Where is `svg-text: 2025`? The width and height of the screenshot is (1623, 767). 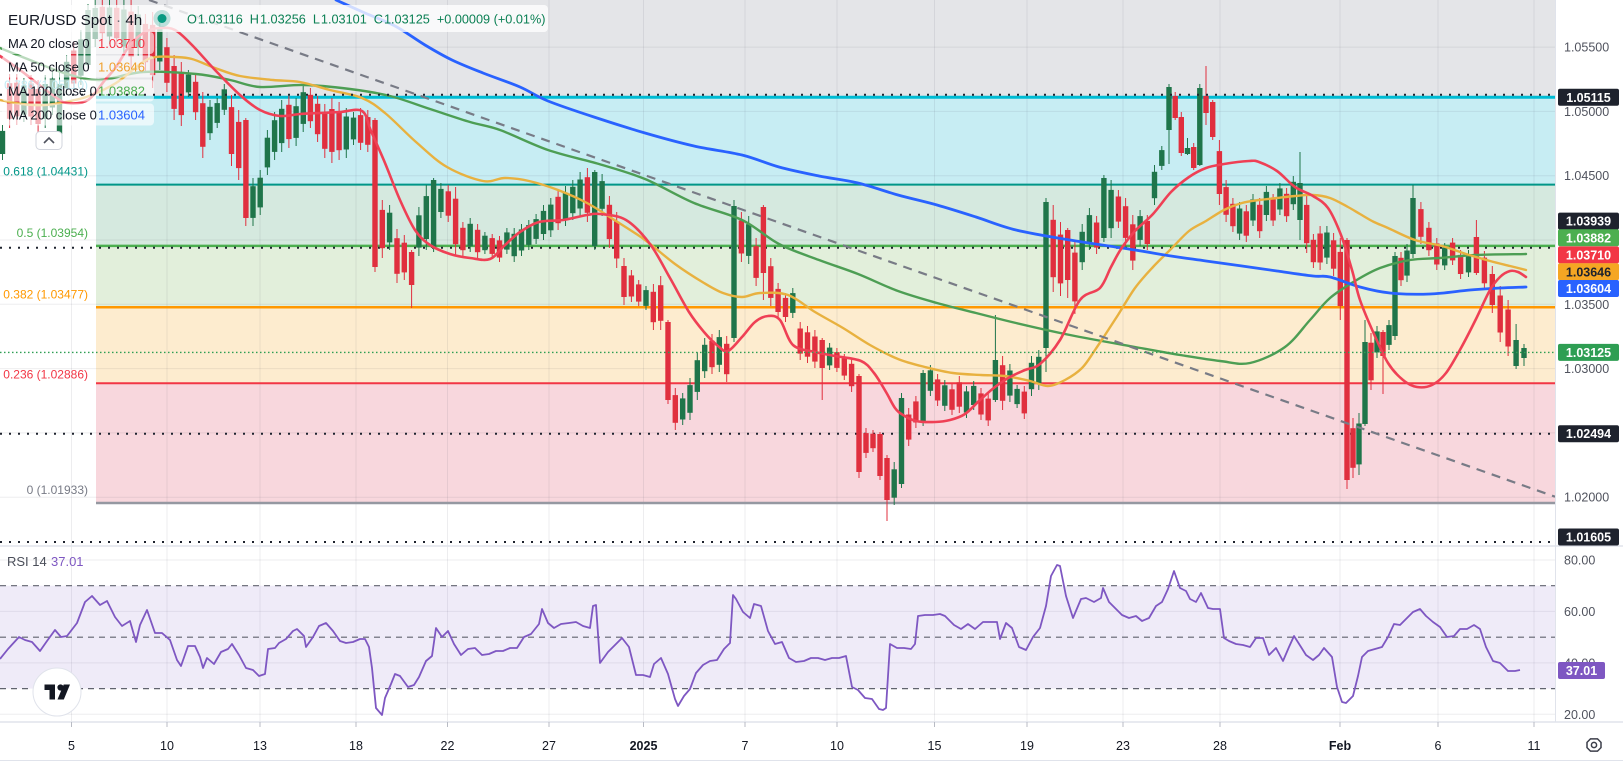
svg-text: 2025 is located at coordinates (644, 746).